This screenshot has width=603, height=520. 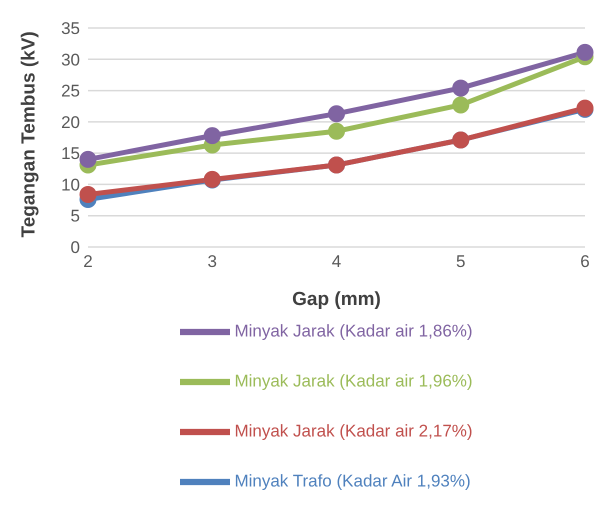 What do you see at coordinates (353, 330) in the screenshot?
I see `legend-label: Minyak Jarak (Kadar air 1,86%)` at bounding box center [353, 330].